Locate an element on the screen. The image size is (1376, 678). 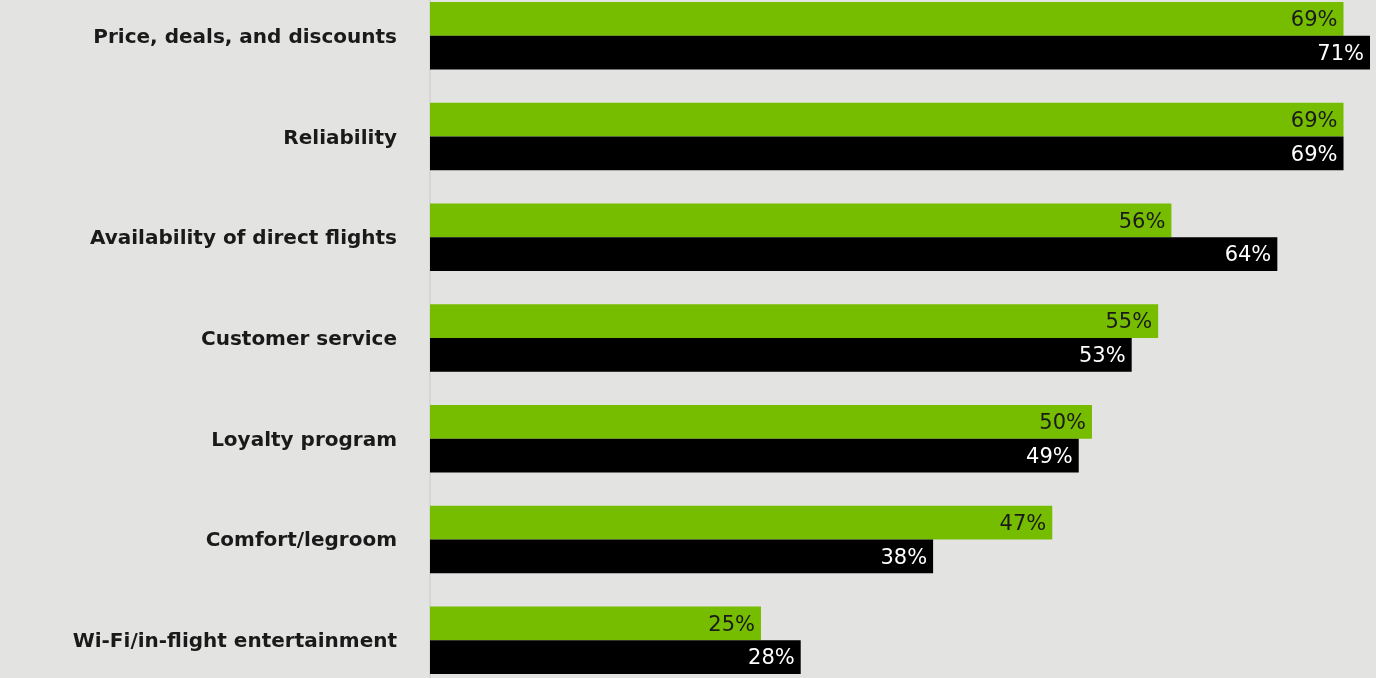
y-tick-label: Reliability is located at coordinates (340, 136).